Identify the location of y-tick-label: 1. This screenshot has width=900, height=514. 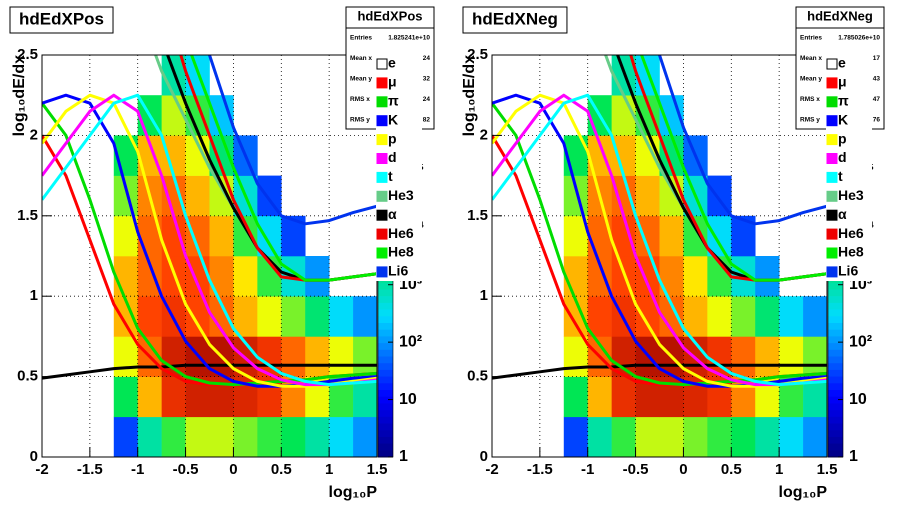
(34, 295).